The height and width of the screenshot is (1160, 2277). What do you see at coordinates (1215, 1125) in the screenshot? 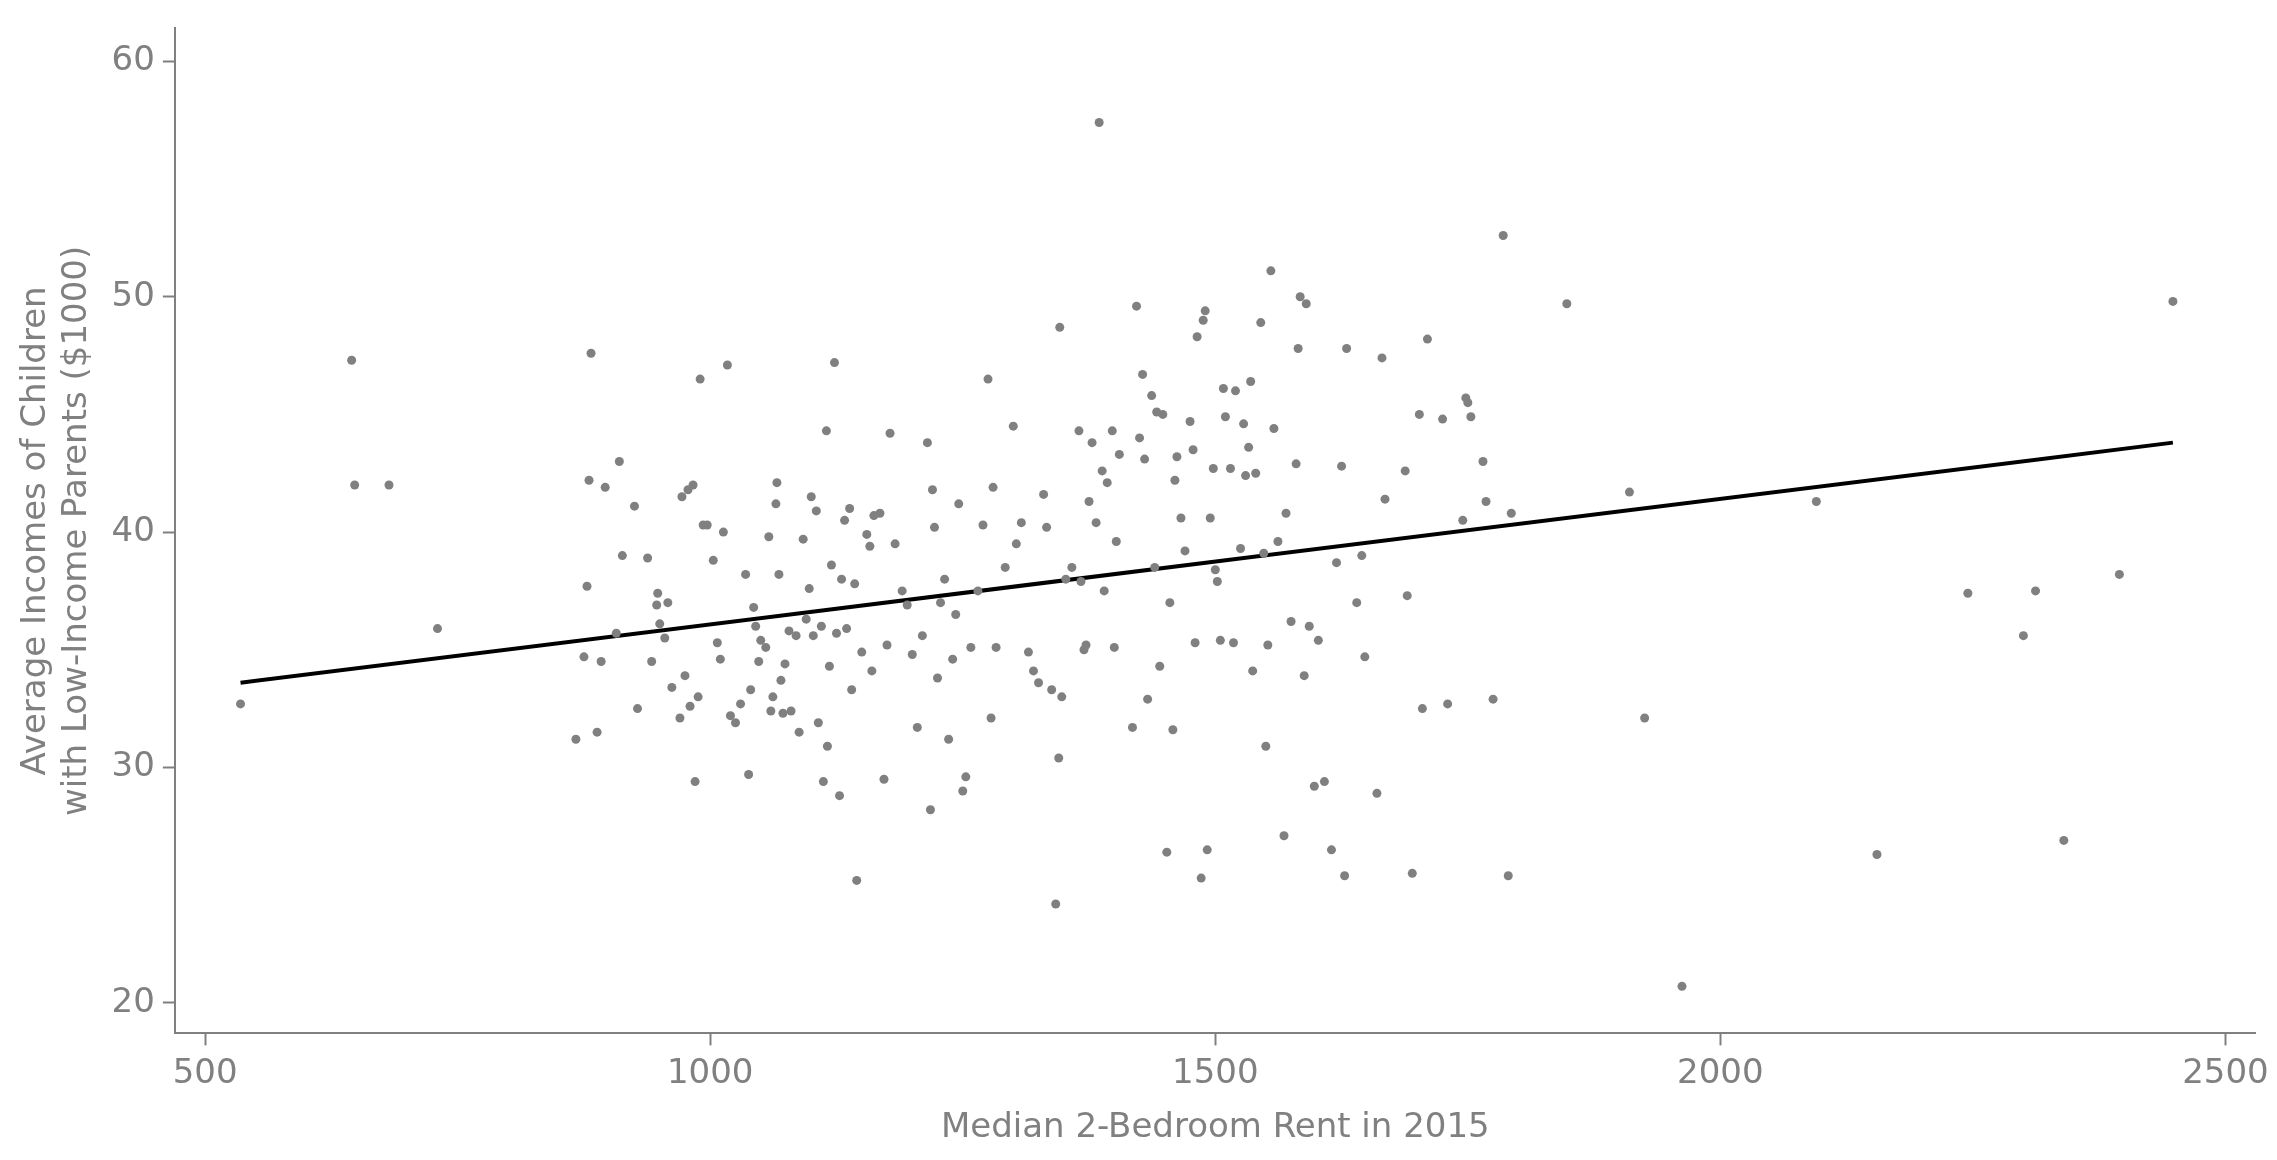
I see `x-axis-title: Median 2-Bedroom Rent in 2015` at bounding box center [1215, 1125].